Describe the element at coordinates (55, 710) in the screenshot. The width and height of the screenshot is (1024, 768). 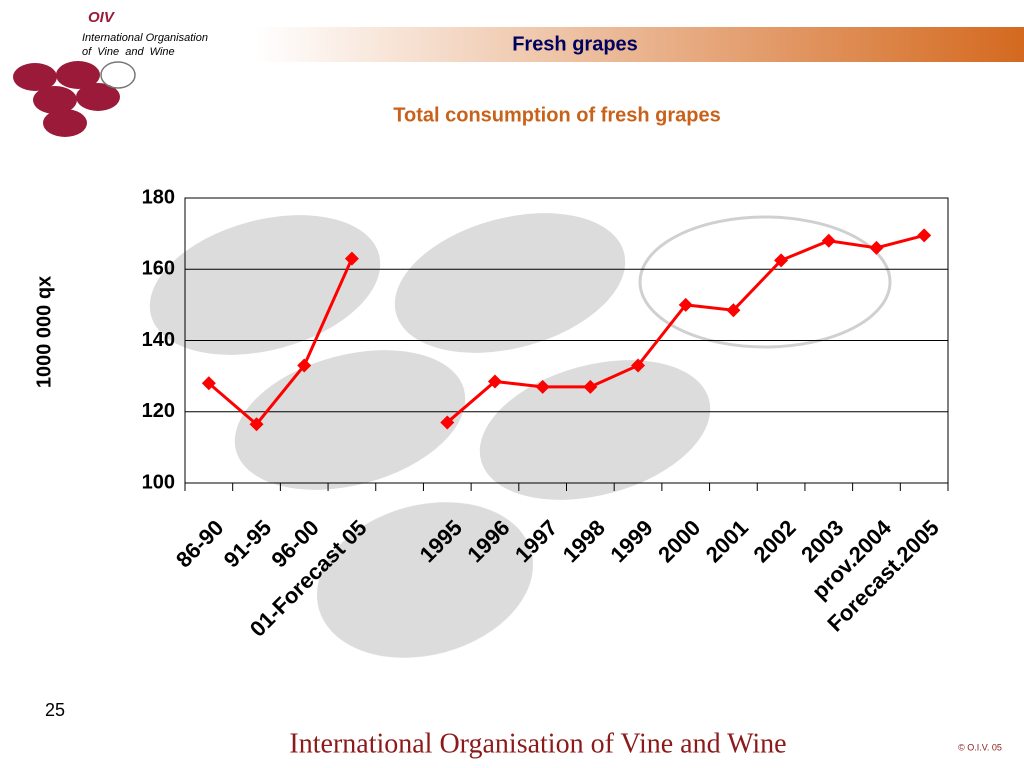
I see `page-number: 25` at that location.